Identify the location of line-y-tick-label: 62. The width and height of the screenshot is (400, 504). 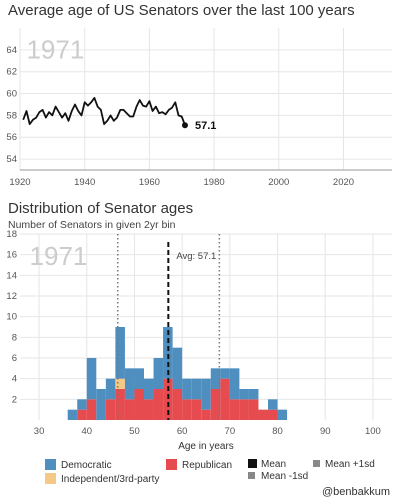
(11, 72).